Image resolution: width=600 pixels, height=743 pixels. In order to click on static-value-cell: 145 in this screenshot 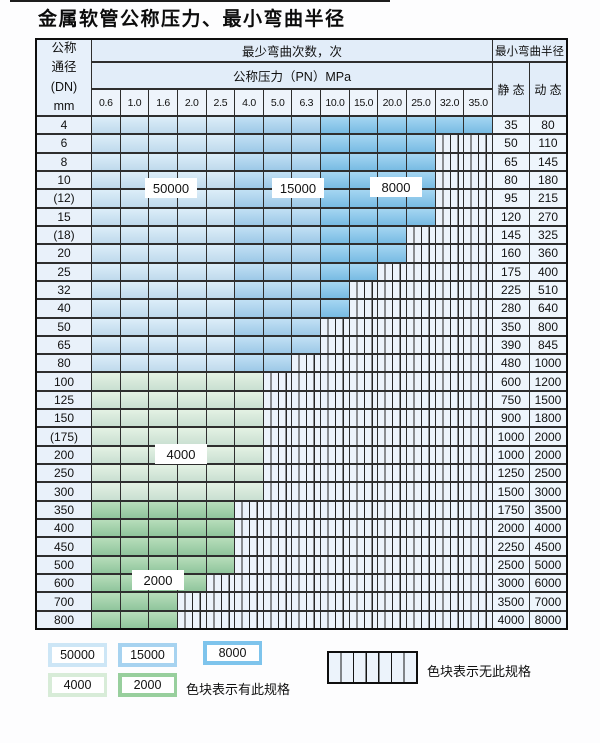, I will do `click(510, 235)`.